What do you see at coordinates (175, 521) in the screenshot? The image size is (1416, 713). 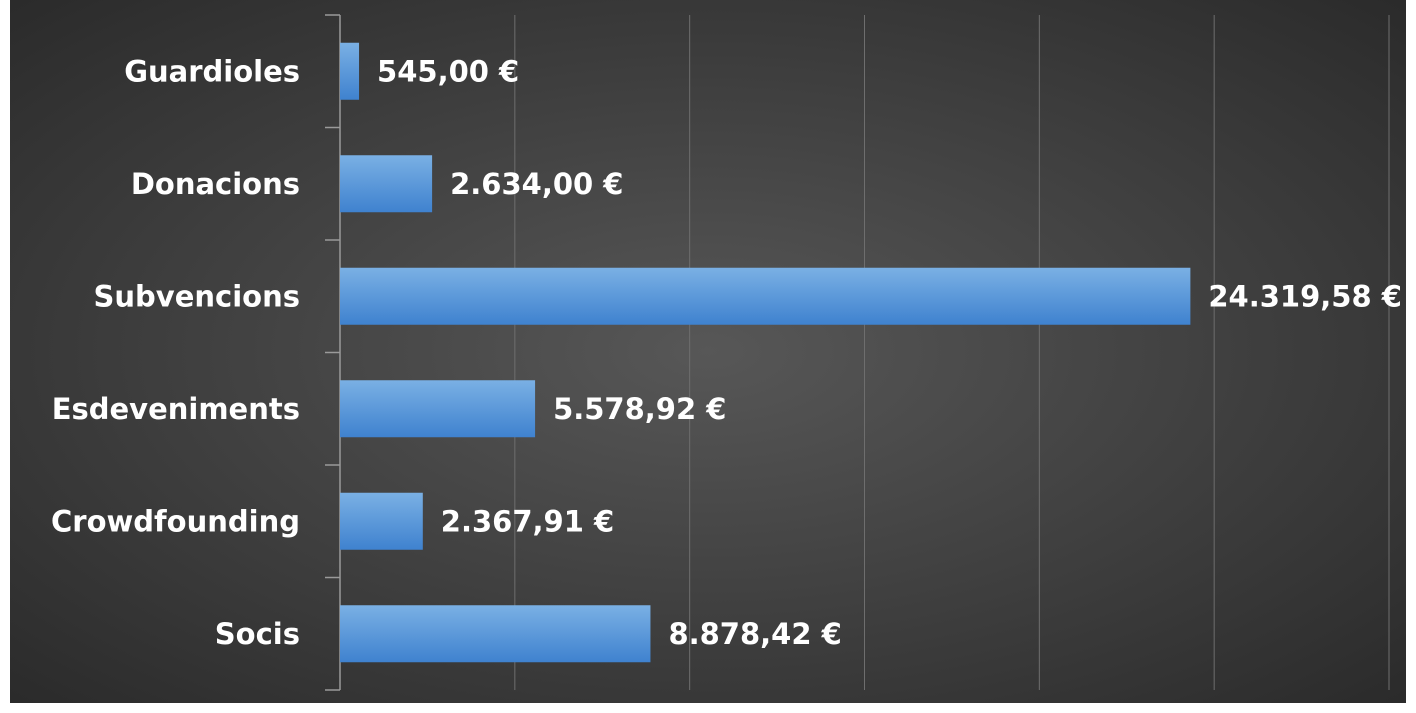 I see `y-tick-label: Crowdfounding` at bounding box center [175, 521].